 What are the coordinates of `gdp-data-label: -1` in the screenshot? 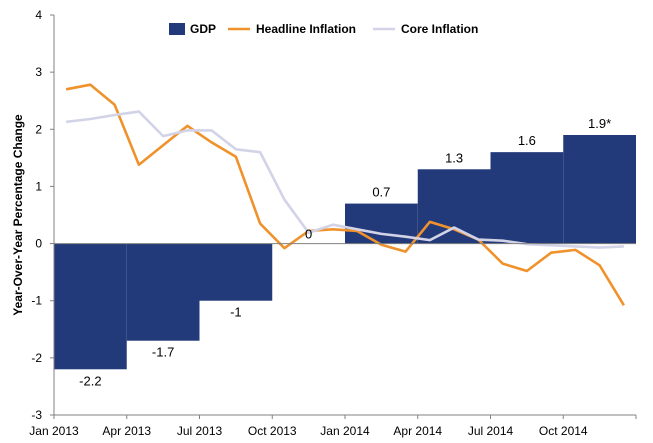 It's located at (236, 312).